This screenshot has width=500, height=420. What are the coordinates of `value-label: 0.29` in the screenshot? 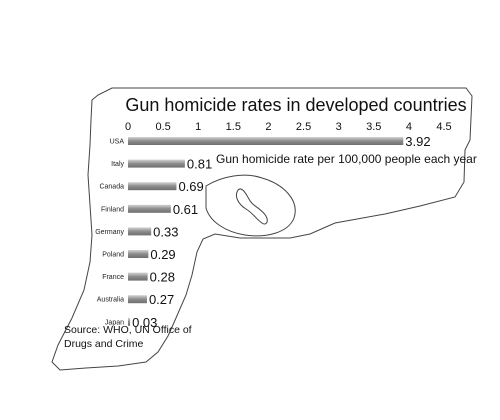 It's located at (162, 254).